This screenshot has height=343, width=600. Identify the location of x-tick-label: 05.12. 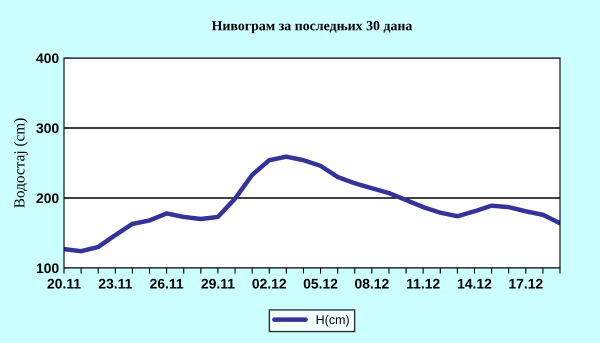
(321, 283).